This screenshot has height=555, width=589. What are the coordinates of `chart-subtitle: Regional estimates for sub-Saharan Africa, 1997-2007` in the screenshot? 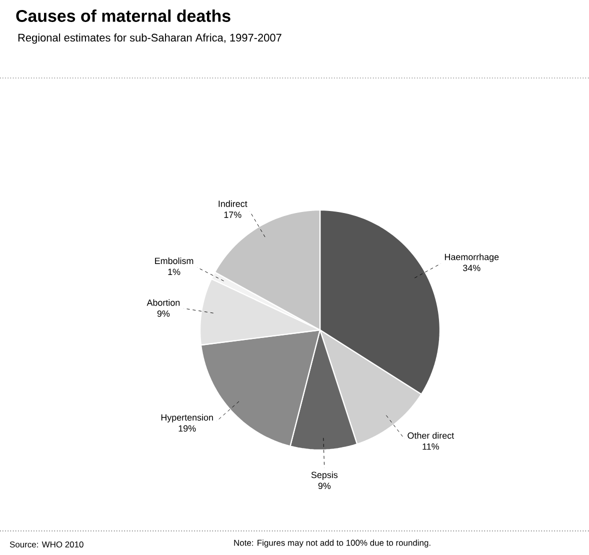 It's located at (150, 39).